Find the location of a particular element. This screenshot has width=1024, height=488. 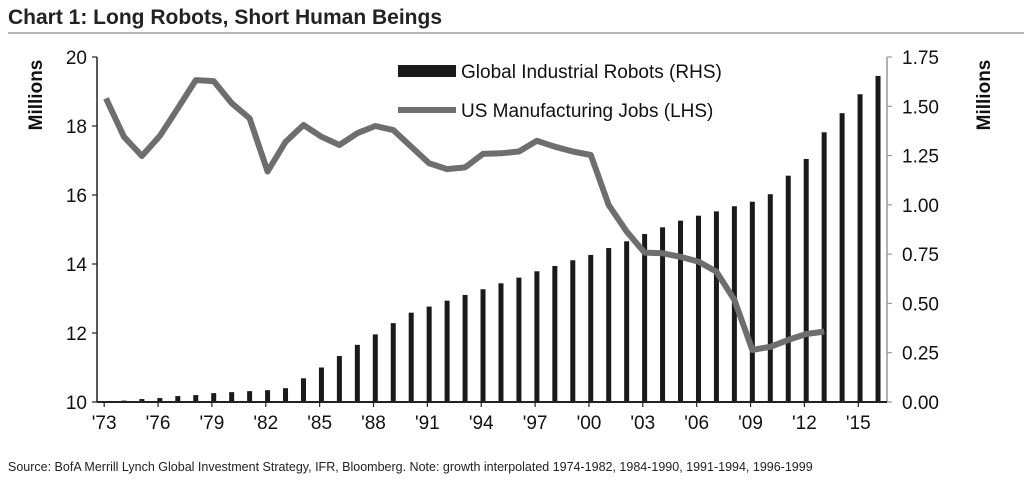

x-tick-label: '15 is located at coordinates (858, 423).